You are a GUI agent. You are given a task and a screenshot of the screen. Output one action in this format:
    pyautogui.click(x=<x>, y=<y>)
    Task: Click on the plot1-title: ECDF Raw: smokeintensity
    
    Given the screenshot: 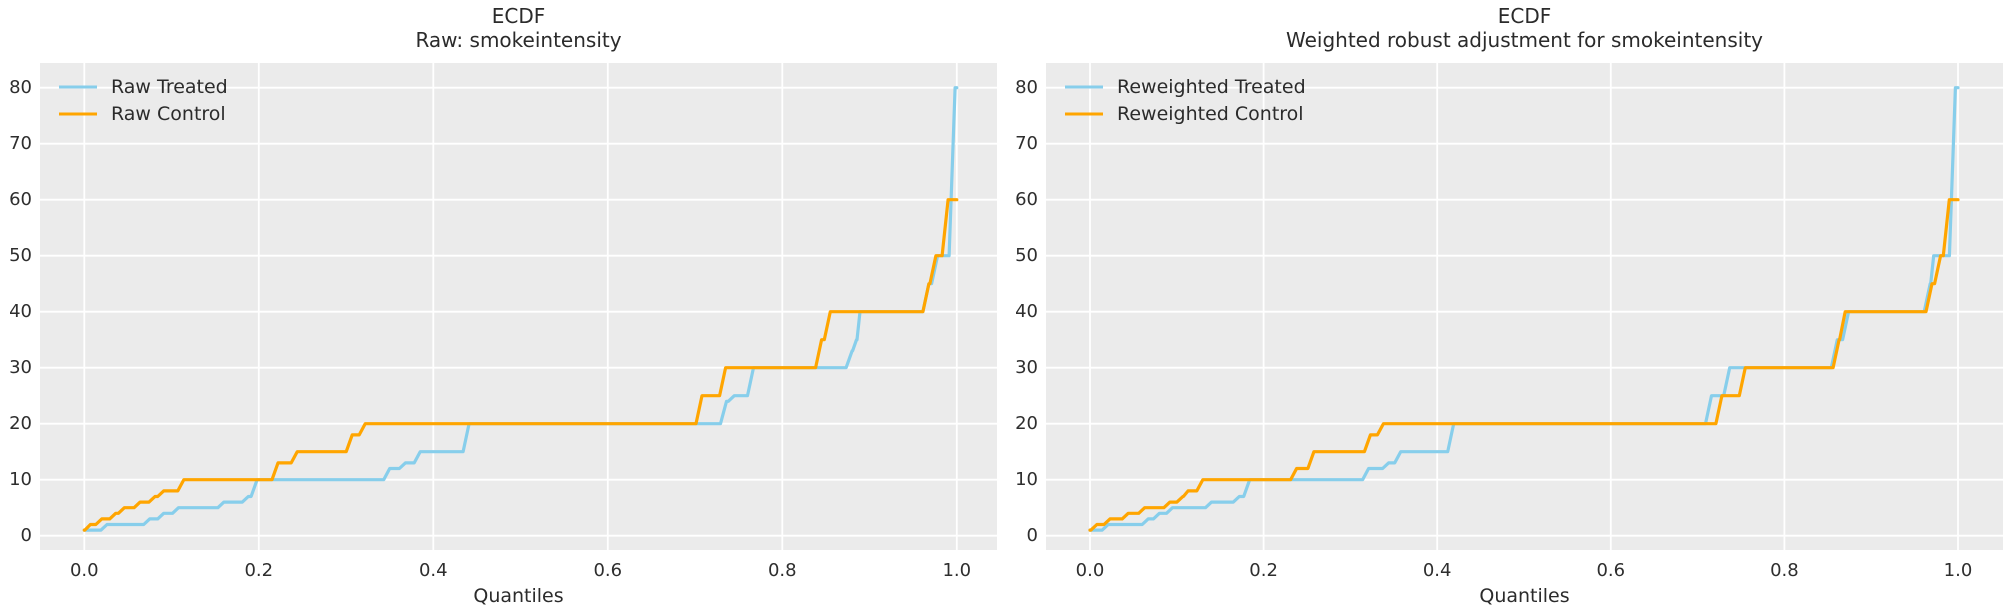 What is the action you would take?
    pyautogui.click(x=518, y=28)
    